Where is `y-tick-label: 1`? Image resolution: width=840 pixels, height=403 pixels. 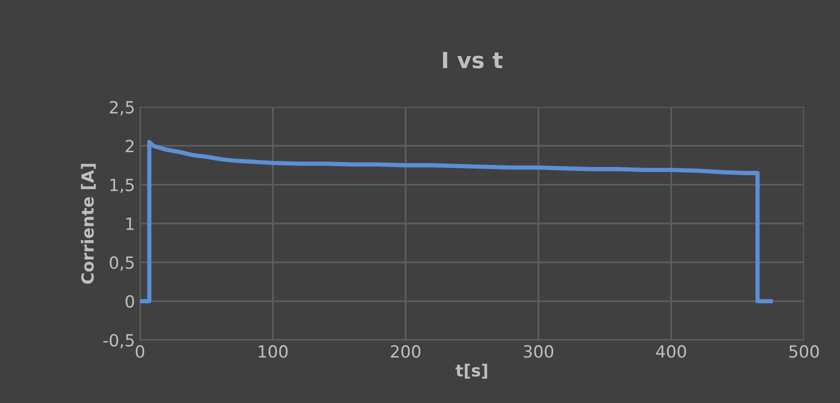 y-tick-label: 1 is located at coordinates (130, 224).